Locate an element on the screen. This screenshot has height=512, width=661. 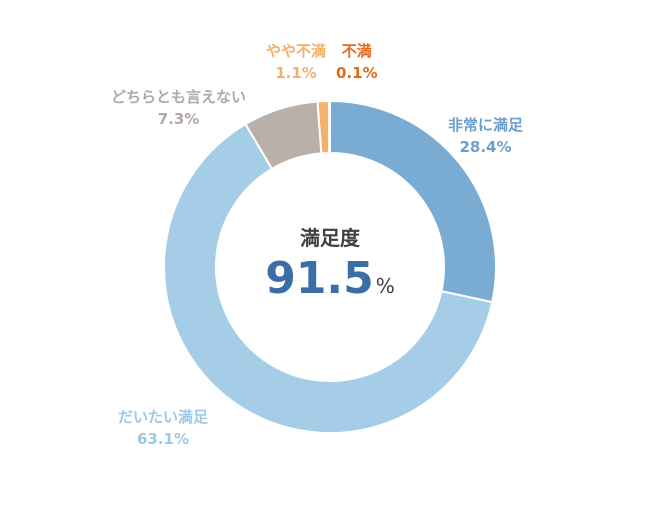
slice-name: だいたい満足 is located at coordinates (163, 417).